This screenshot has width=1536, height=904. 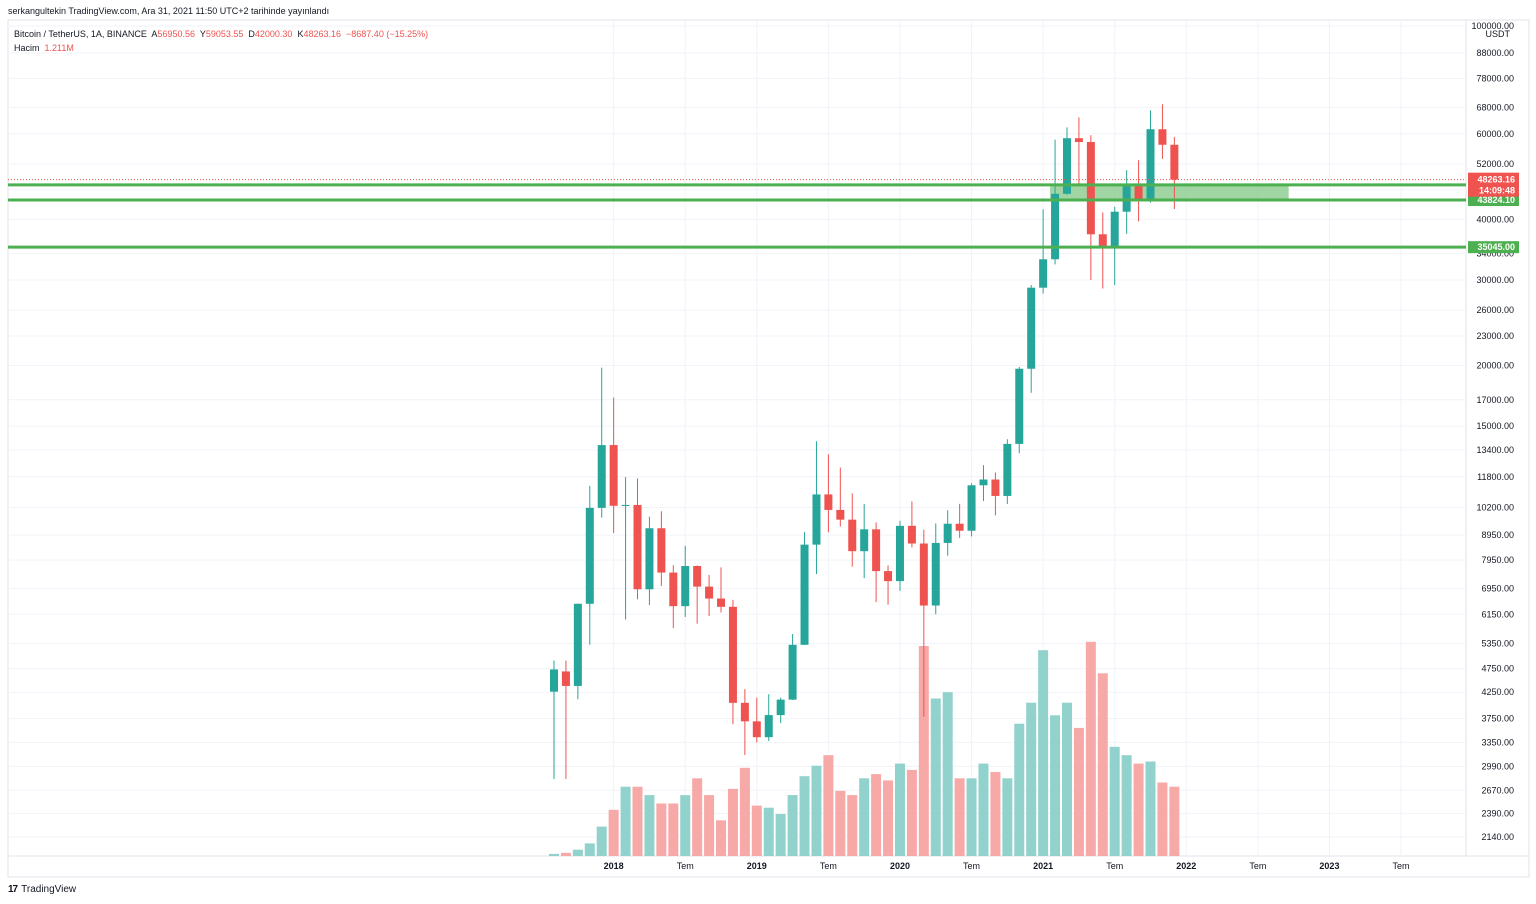 I want to click on y-tick-label: 34000.00, so click(x=1495, y=254).